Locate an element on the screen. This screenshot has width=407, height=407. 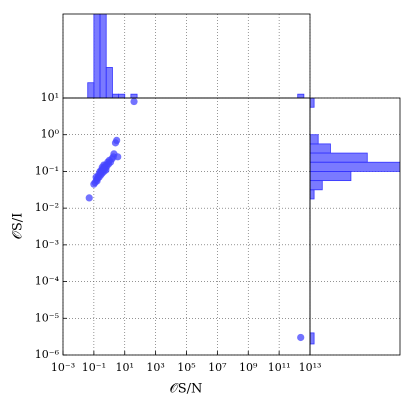
right-histogram is located at coordinates (355, 221).